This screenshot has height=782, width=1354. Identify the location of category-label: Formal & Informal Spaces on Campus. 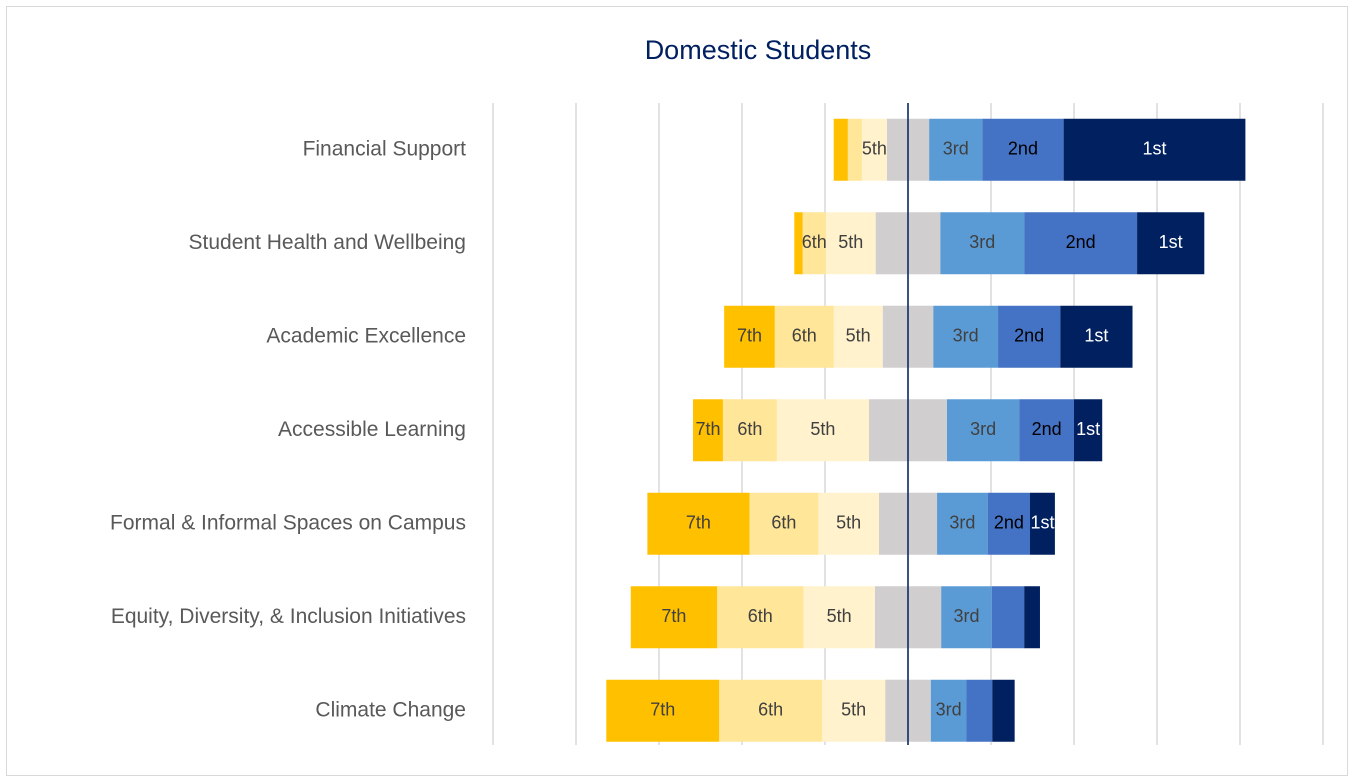
(288, 522).